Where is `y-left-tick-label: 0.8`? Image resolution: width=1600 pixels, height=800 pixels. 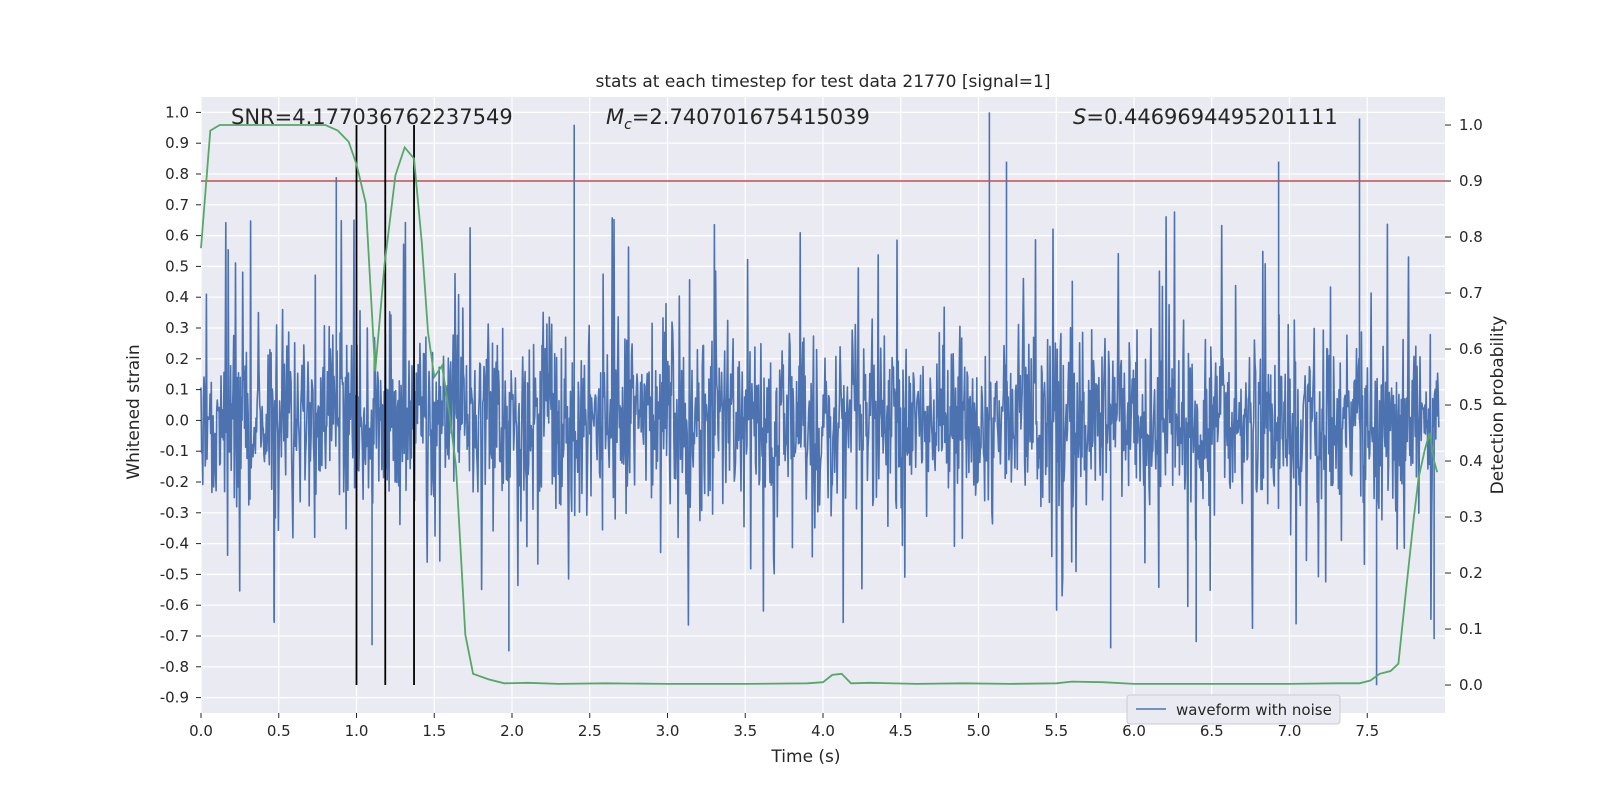 y-left-tick-label: 0.8 is located at coordinates (177, 174).